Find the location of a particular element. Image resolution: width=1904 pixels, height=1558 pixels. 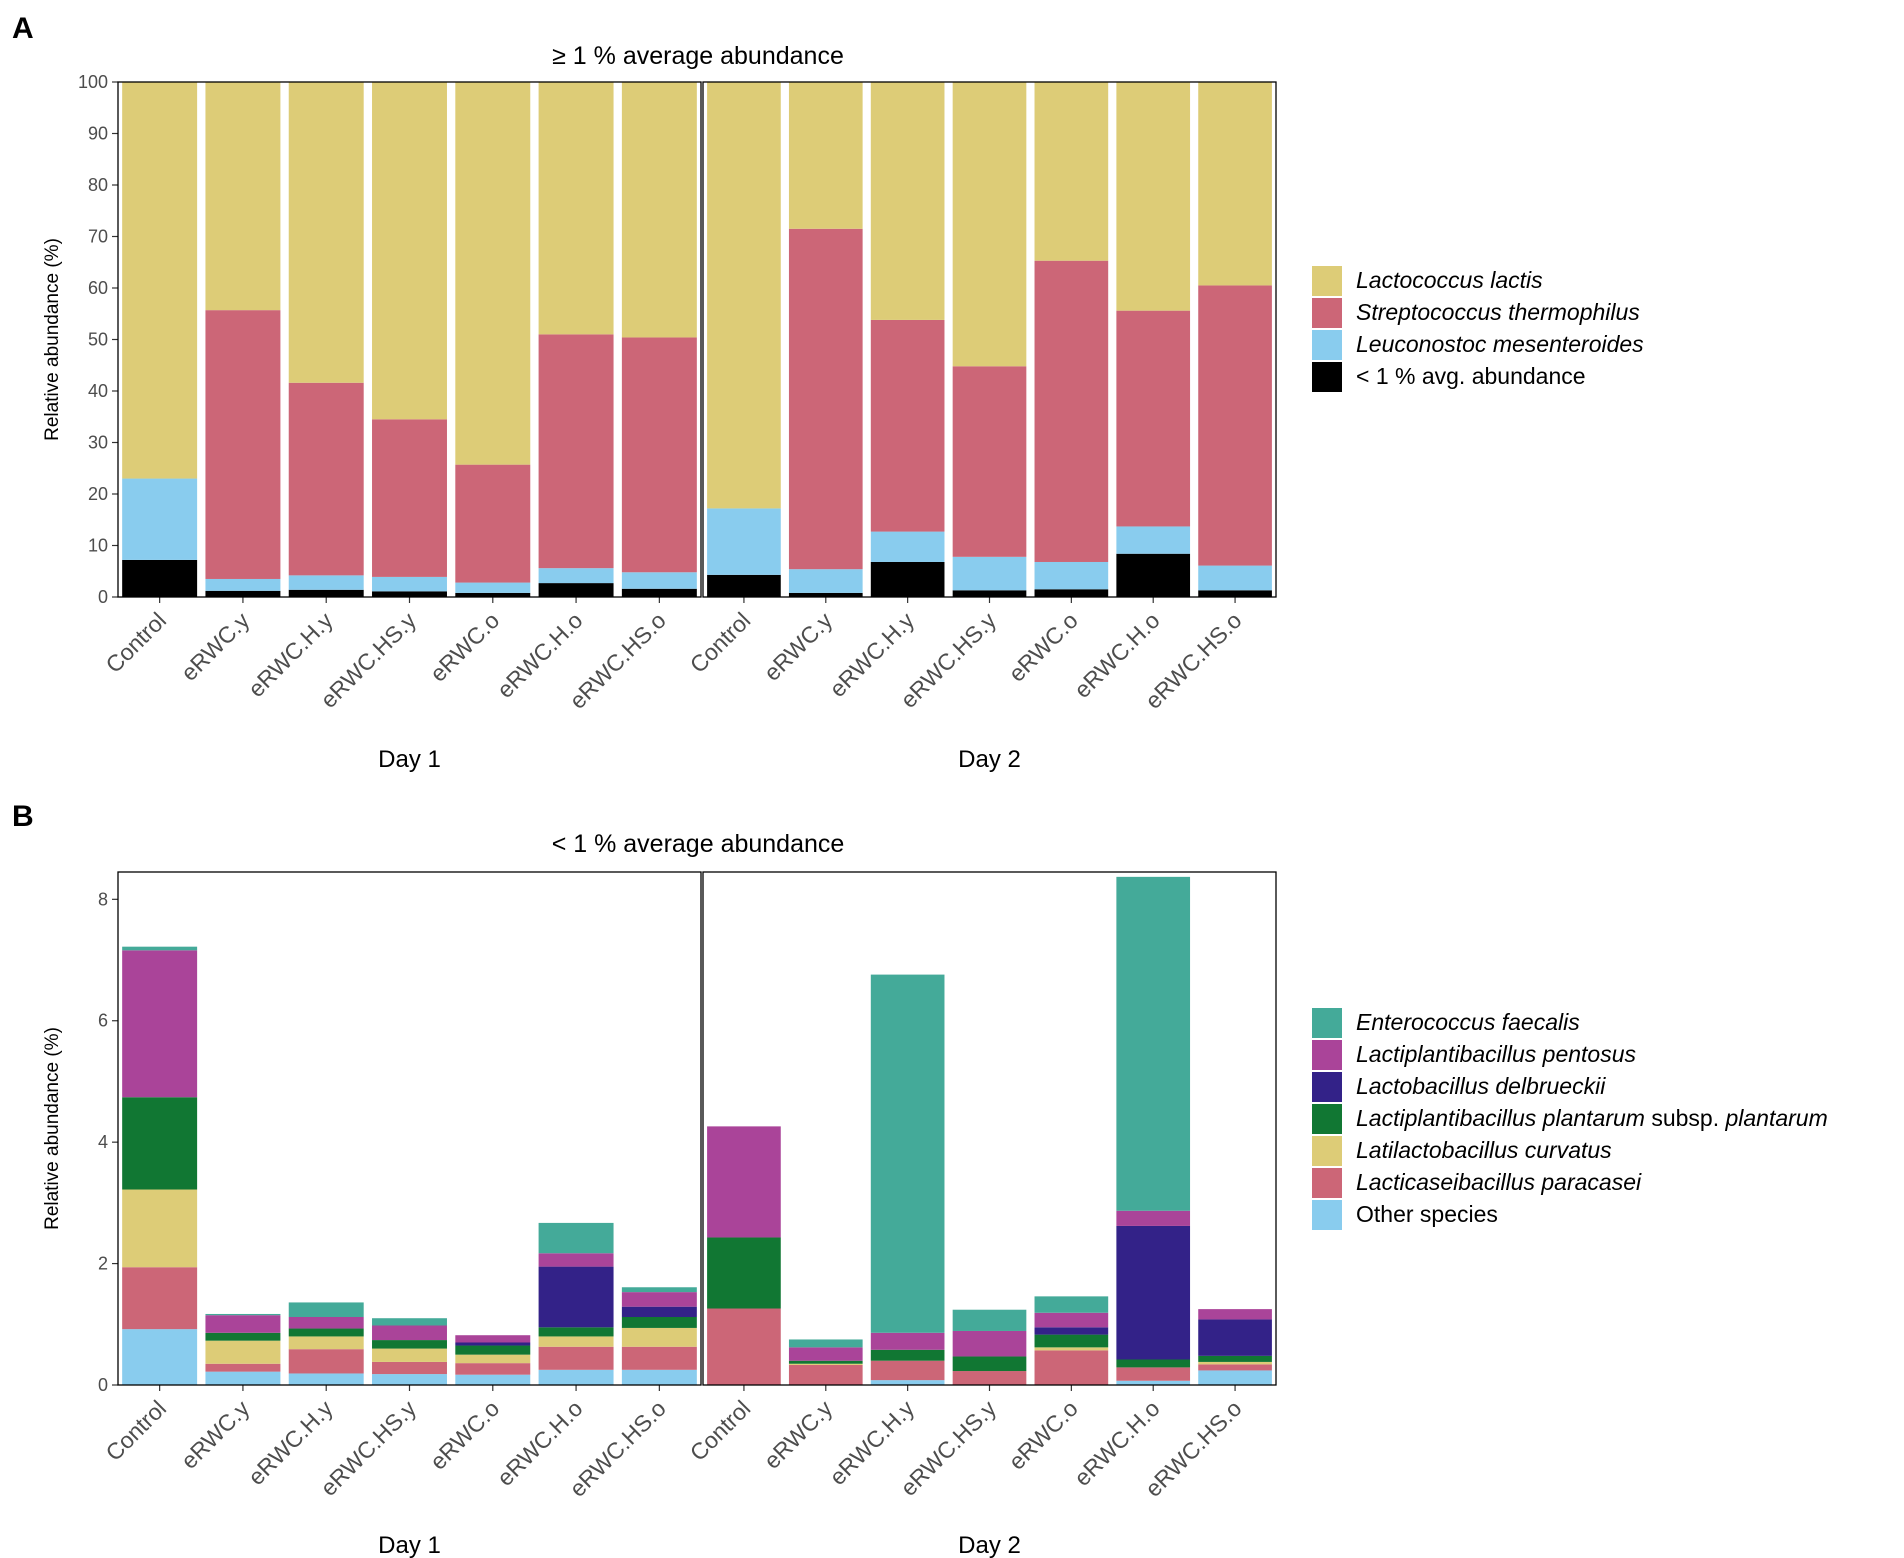

legend-entry: Enterococcus faecalis is located at coordinates (1468, 1022).